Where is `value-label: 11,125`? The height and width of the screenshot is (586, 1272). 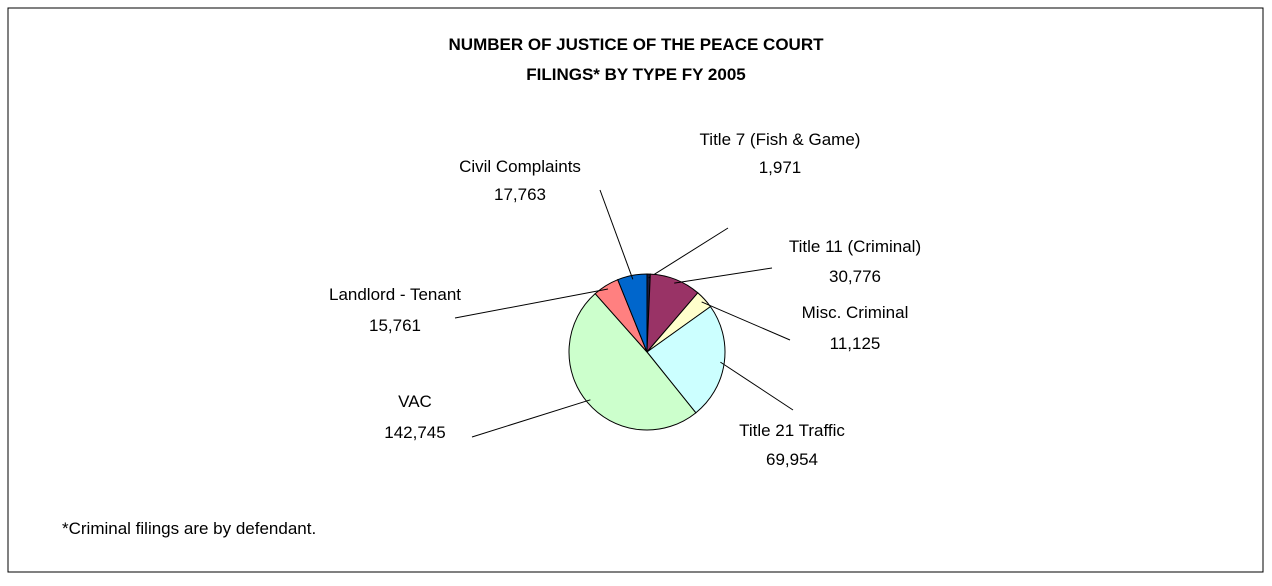 value-label: 11,125 is located at coordinates (855, 343).